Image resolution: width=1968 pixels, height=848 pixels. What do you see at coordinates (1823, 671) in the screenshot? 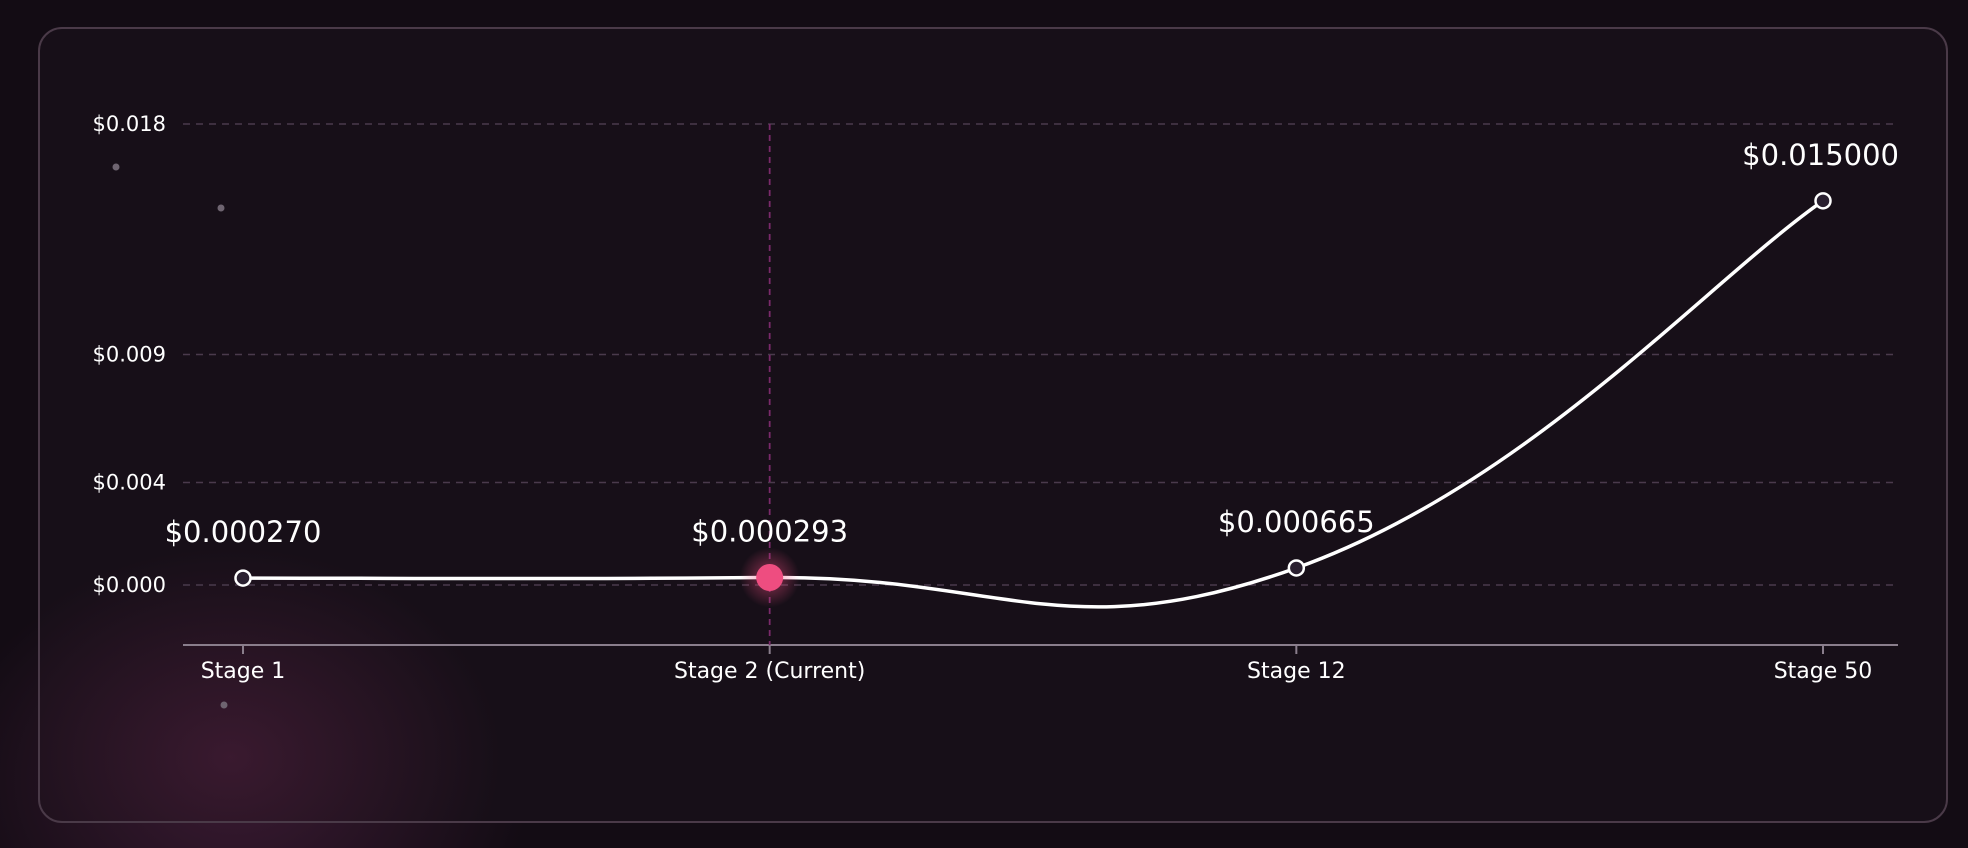
I see `x-tick-label: Stage 50` at bounding box center [1823, 671].